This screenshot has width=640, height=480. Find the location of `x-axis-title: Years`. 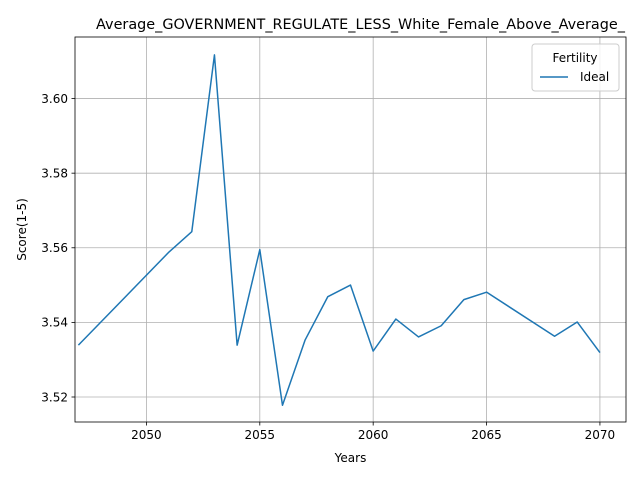

x-axis-title: Years is located at coordinates (350, 458).